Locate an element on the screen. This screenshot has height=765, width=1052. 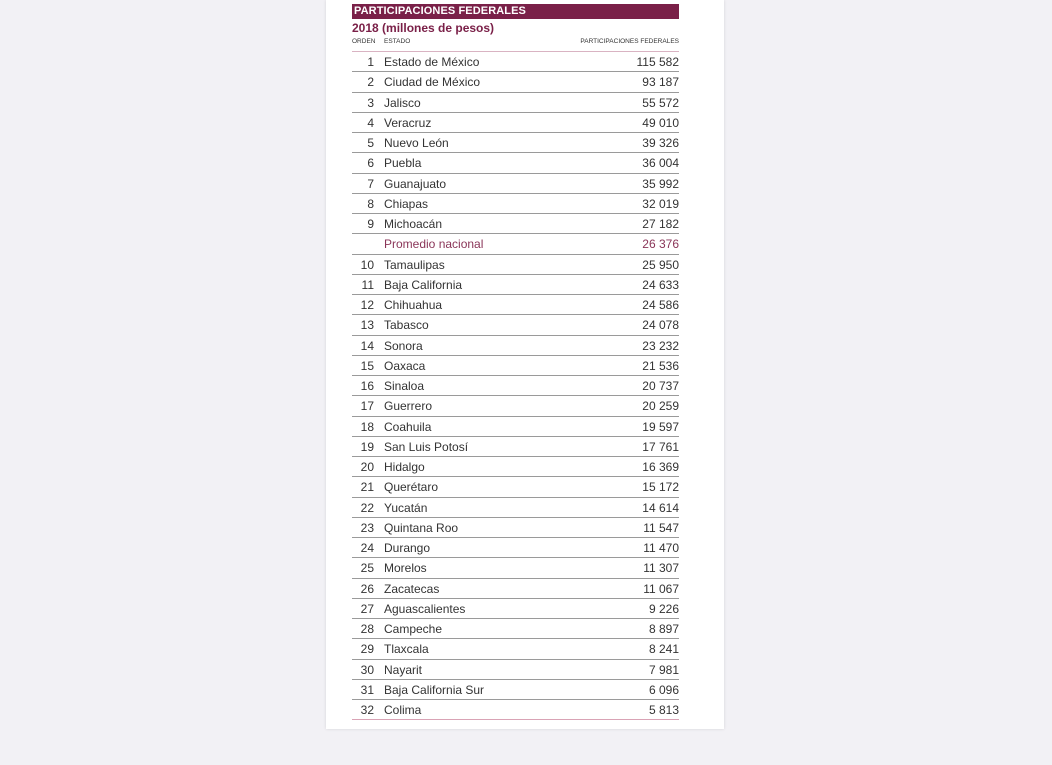
table-row: 23 Quintana Roo 11 547 is located at coordinates (515, 528).